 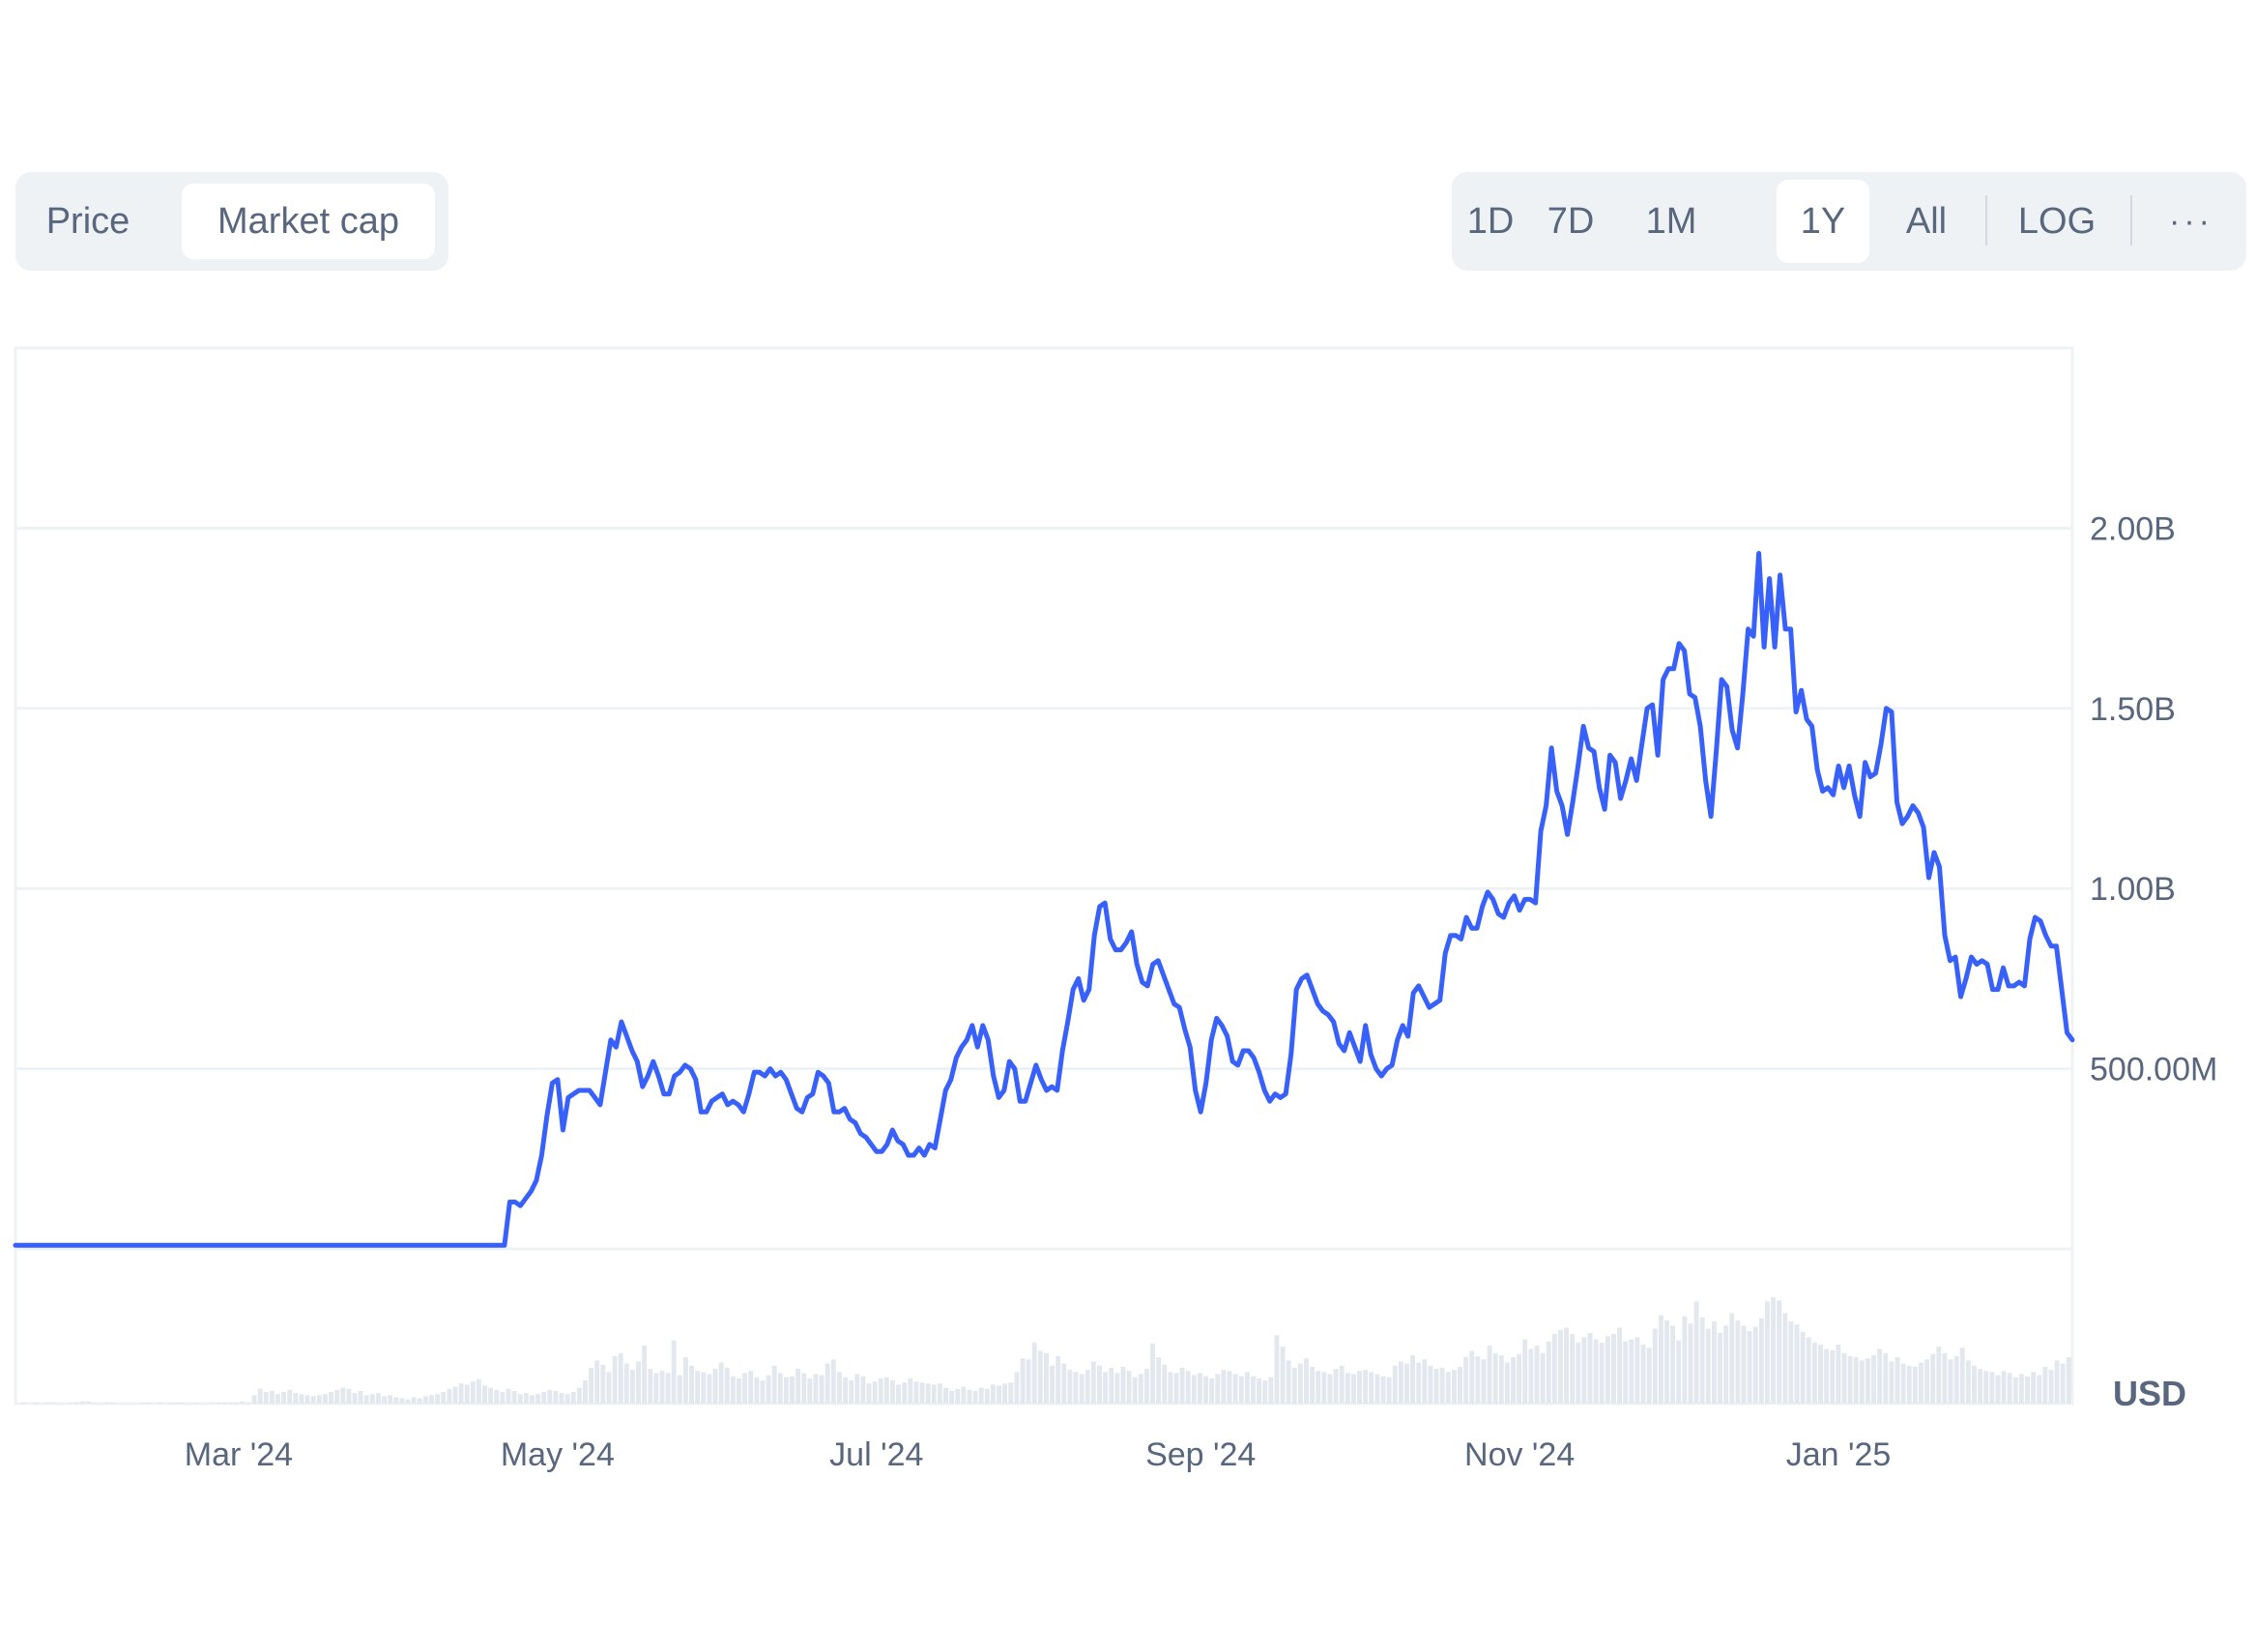 What do you see at coordinates (1571, 221) in the screenshot?
I see `range-7d-button: 7D` at bounding box center [1571, 221].